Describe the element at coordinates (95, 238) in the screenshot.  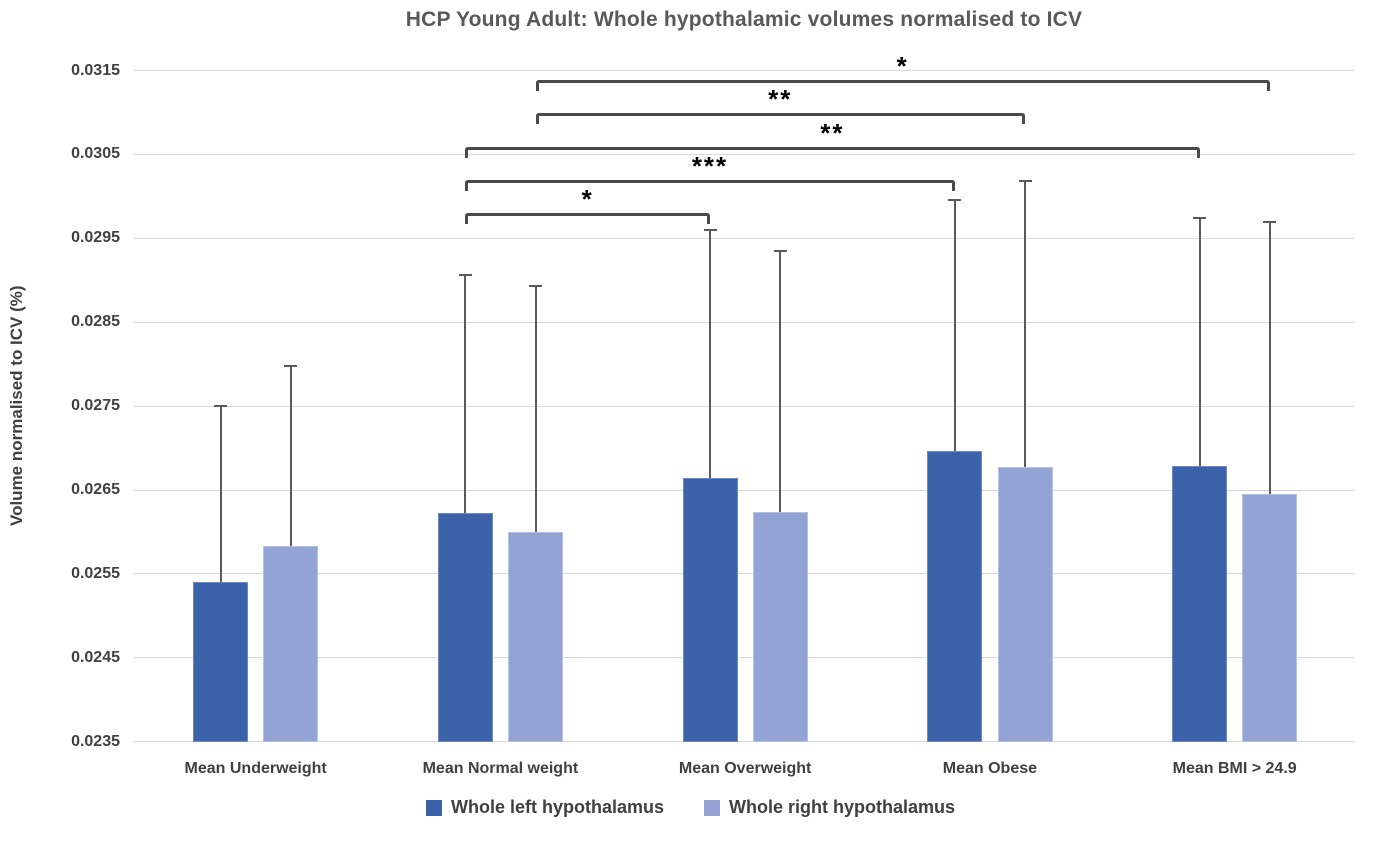
I see `y-tick-label: 0.0295` at that location.